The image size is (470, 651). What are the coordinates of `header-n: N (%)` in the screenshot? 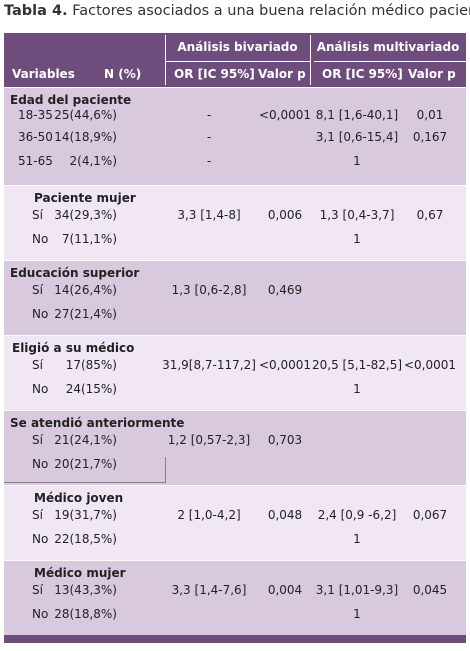 It's located at (123, 74).